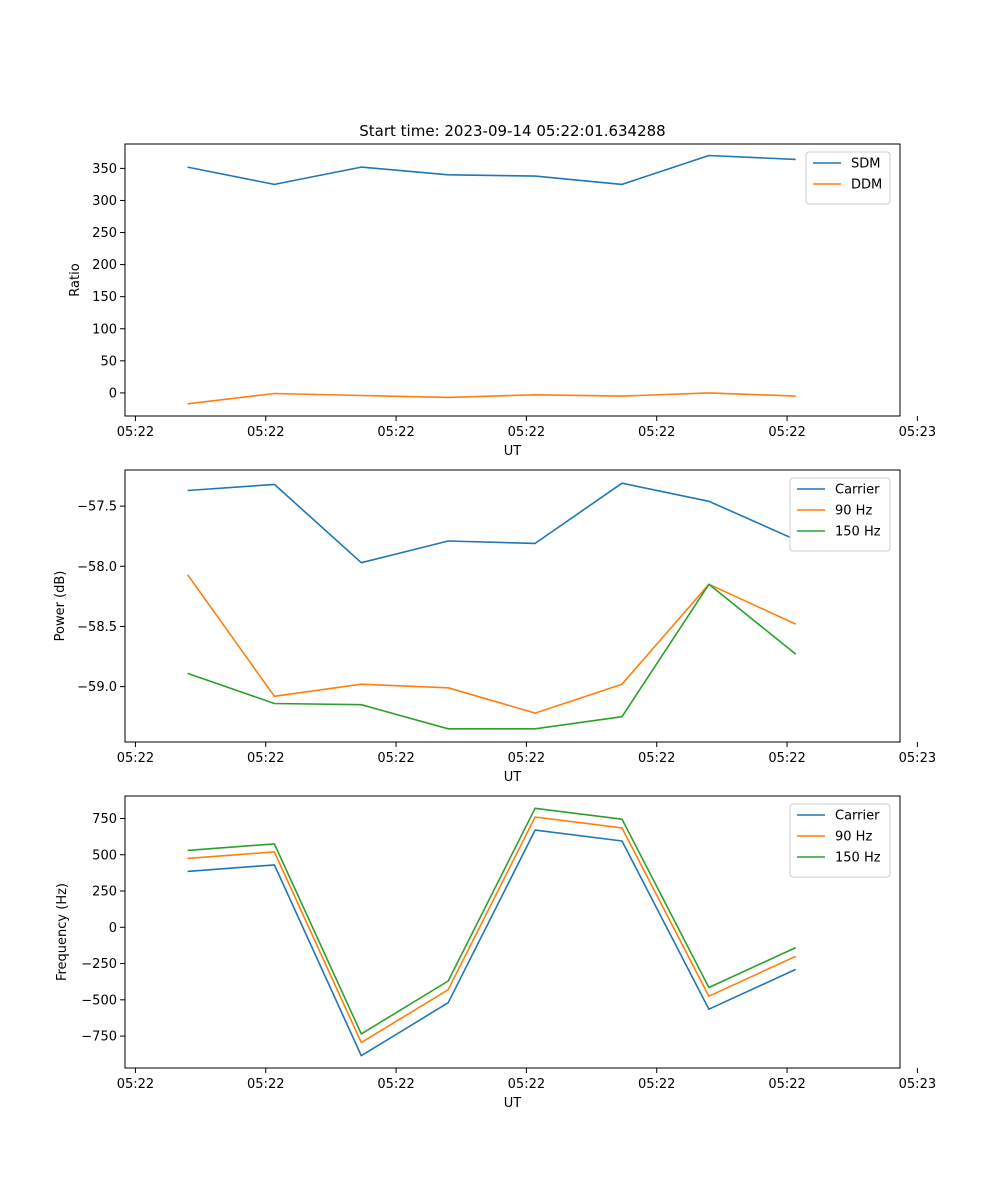 The height and width of the screenshot is (1200, 1000). What do you see at coordinates (97, 627) in the screenshot?
I see `power-y-tick-label: −58.5` at bounding box center [97, 627].